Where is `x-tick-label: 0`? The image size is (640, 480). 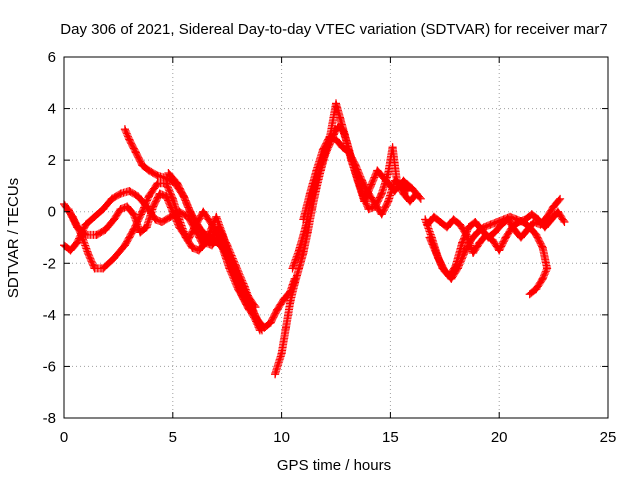 x-tick-label: 0 is located at coordinates (64, 437).